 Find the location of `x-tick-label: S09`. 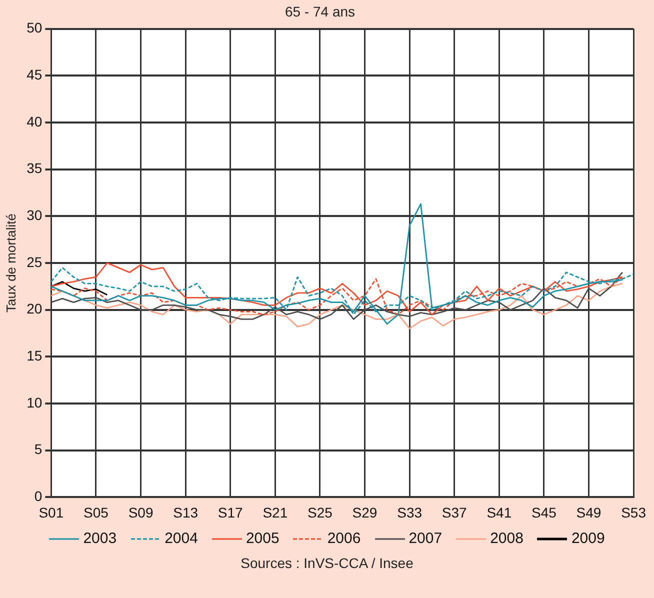

x-tick-label: S09 is located at coordinates (141, 512).